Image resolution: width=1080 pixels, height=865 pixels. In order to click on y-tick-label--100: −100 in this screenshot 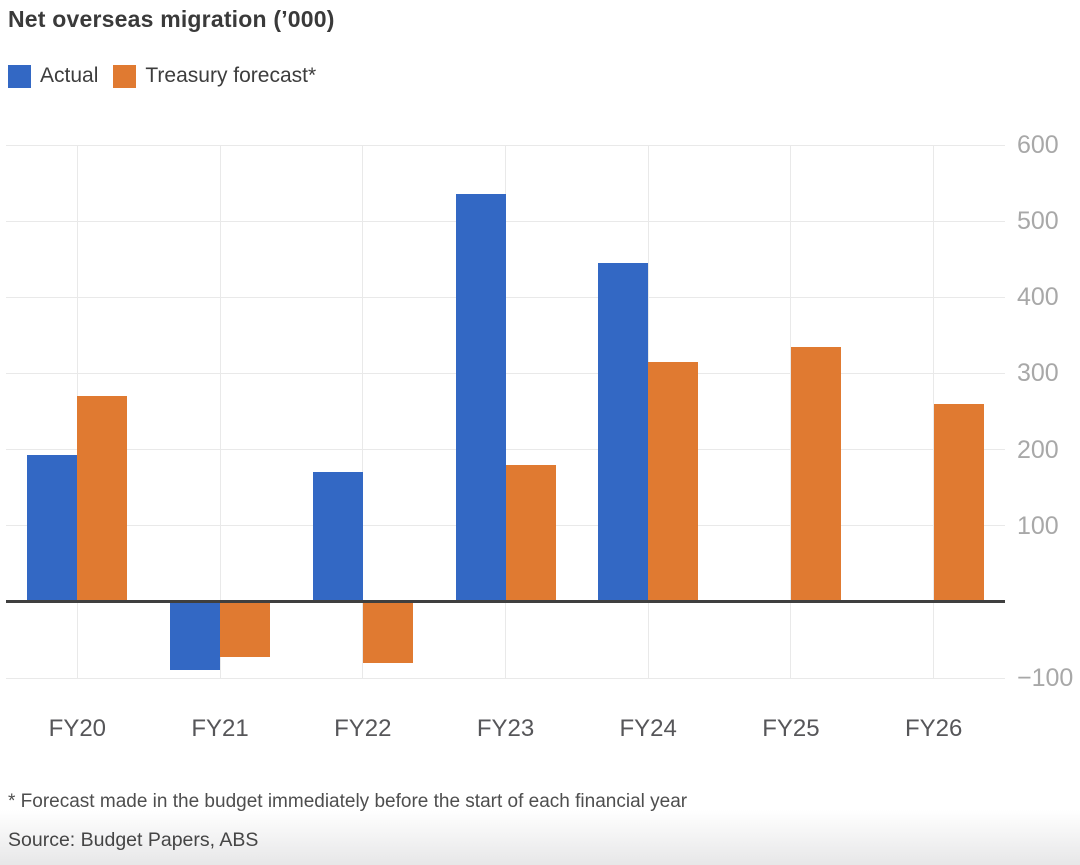, I will do `click(1045, 678)`.